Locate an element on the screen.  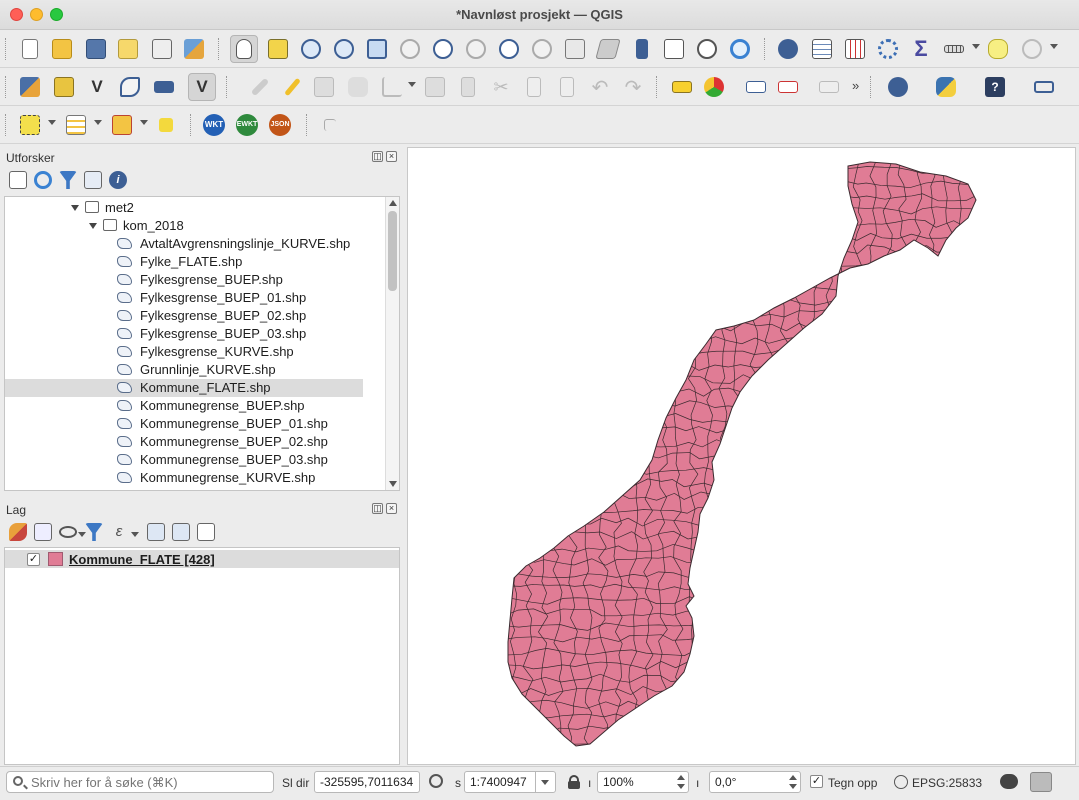
refresh-icon is located at coordinates (43, 180).